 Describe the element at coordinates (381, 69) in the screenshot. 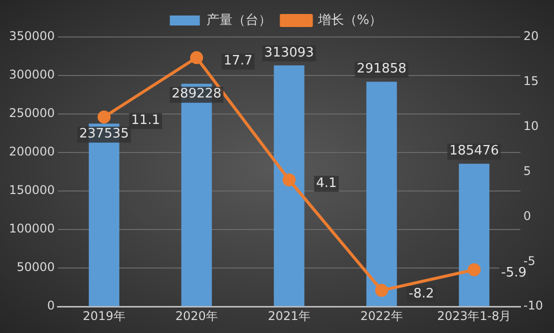

I see `data-label: 291858` at that location.